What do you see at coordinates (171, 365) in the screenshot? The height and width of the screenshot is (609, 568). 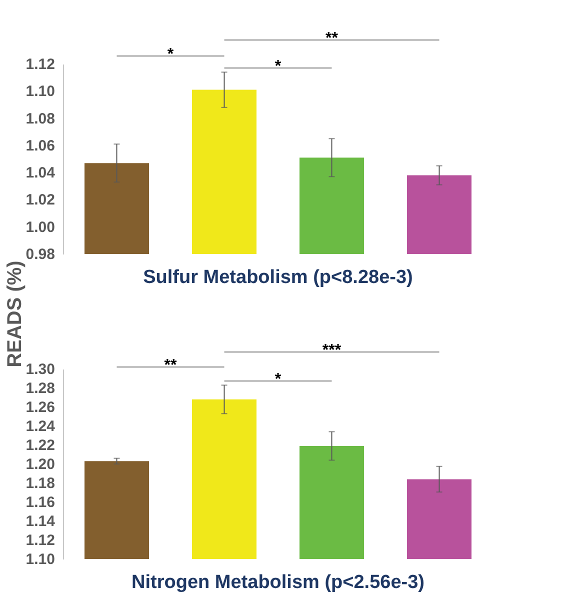 I see `annotation: **` at bounding box center [171, 365].